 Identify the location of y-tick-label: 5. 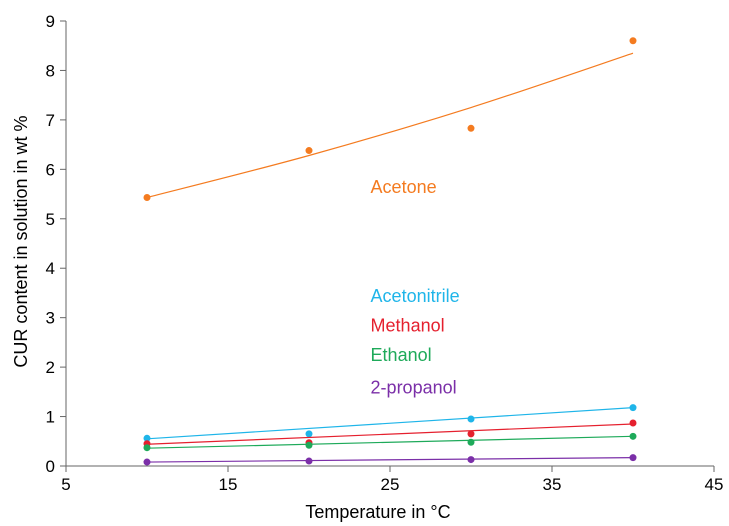
(50, 219).